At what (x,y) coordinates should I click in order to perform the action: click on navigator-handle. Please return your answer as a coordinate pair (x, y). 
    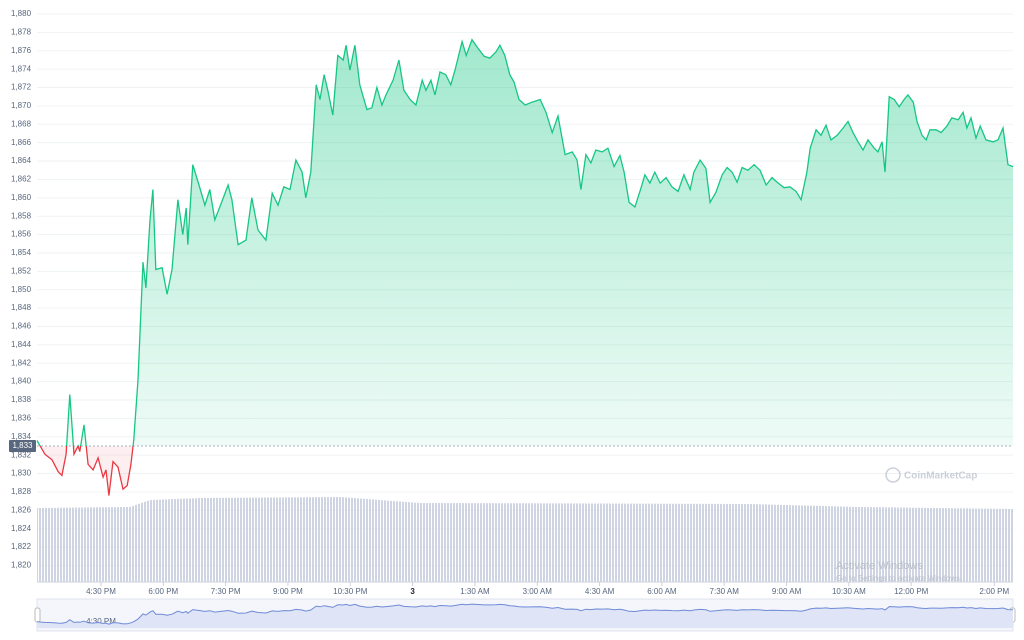
    Looking at the image, I should click on (37, 615).